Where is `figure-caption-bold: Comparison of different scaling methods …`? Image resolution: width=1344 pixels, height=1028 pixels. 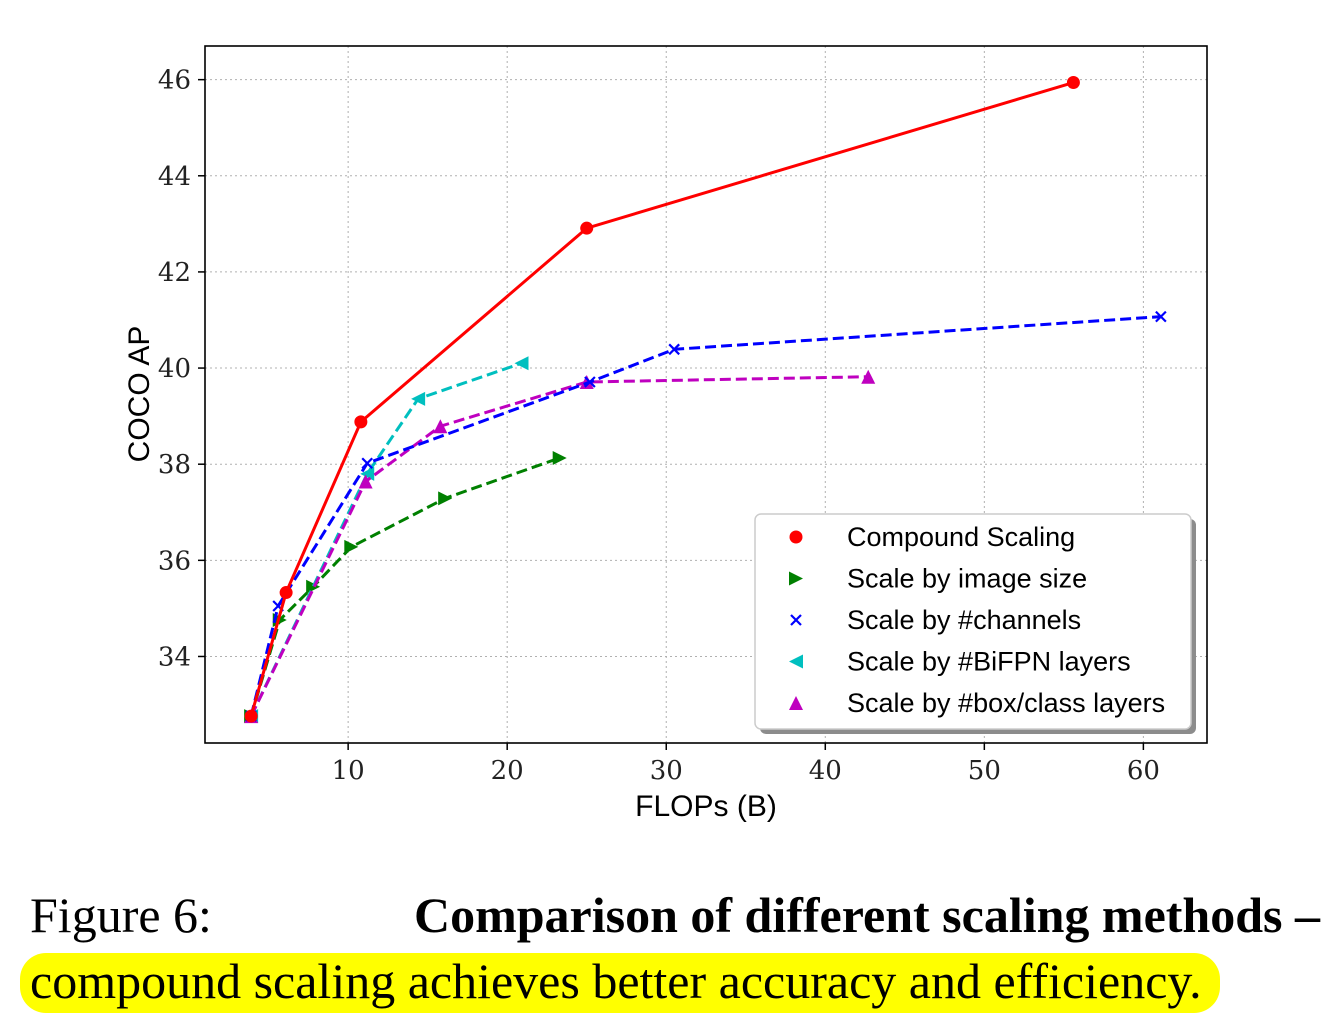
figure-caption-bold: Comparison of different scaling methods … is located at coordinates (866, 915).